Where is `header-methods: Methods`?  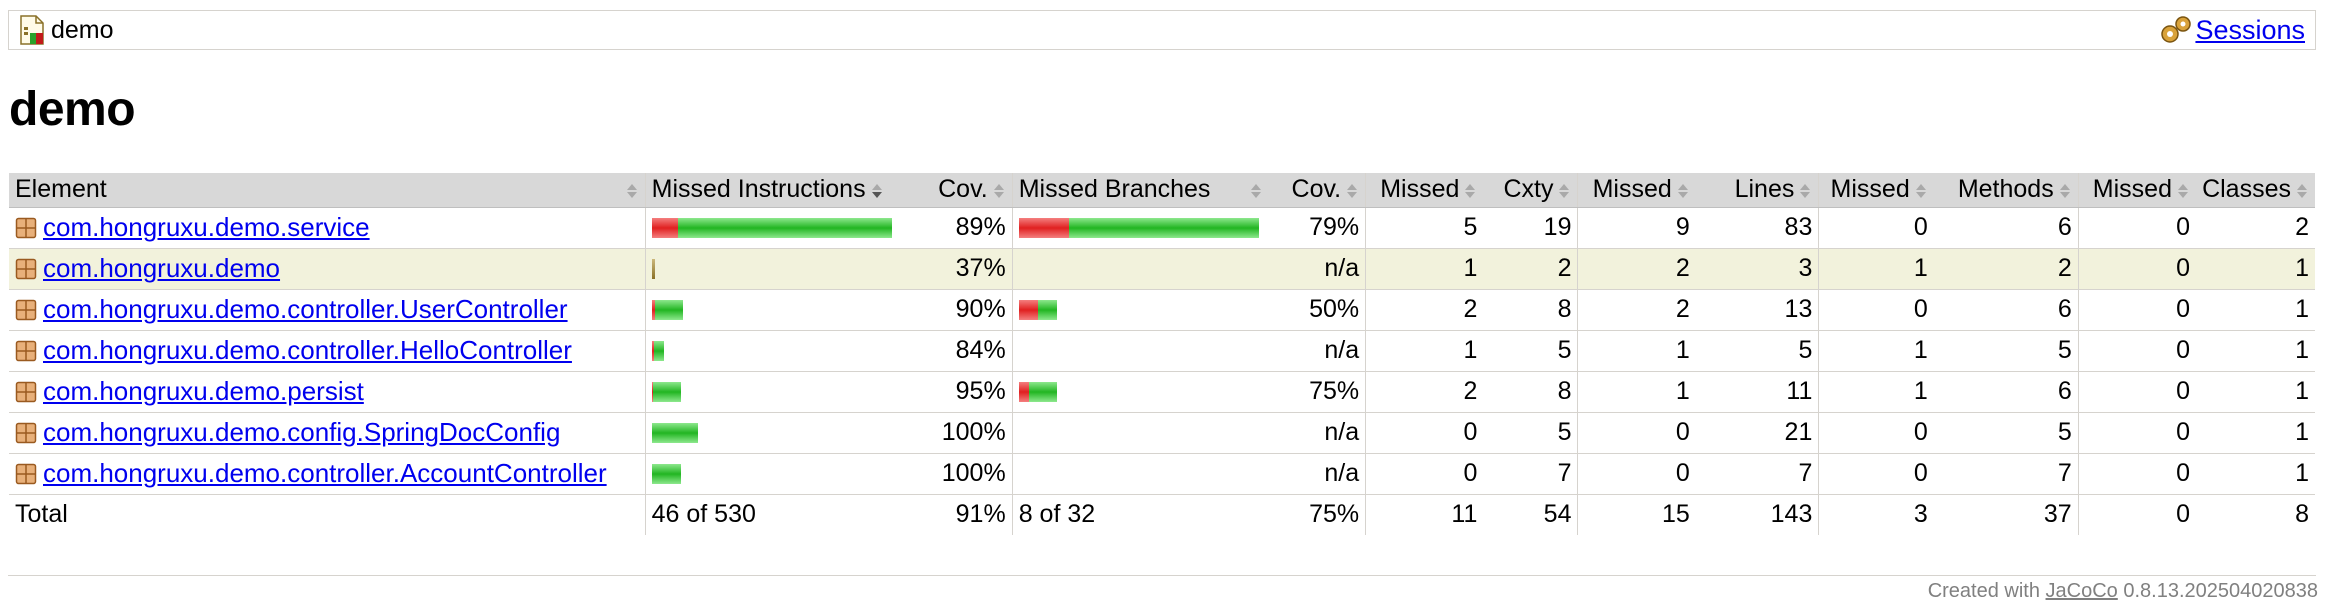 header-methods: Methods is located at coordinates (2006, 190).